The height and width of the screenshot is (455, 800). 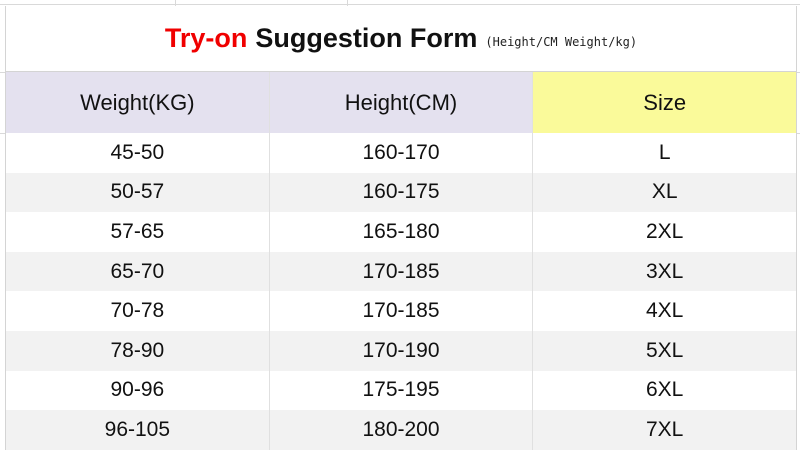 I want to click on size-cell: 2XL, so click(x=664, y=231).